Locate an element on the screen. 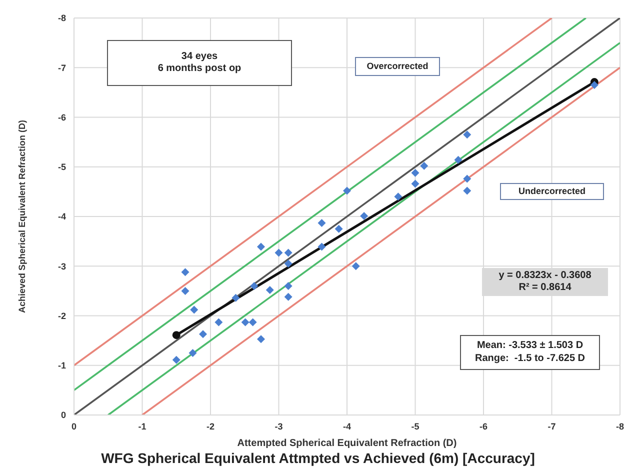 This screenshot has height=471, width=631. x-tick-label: -3 is located at coordinates (278, 426).